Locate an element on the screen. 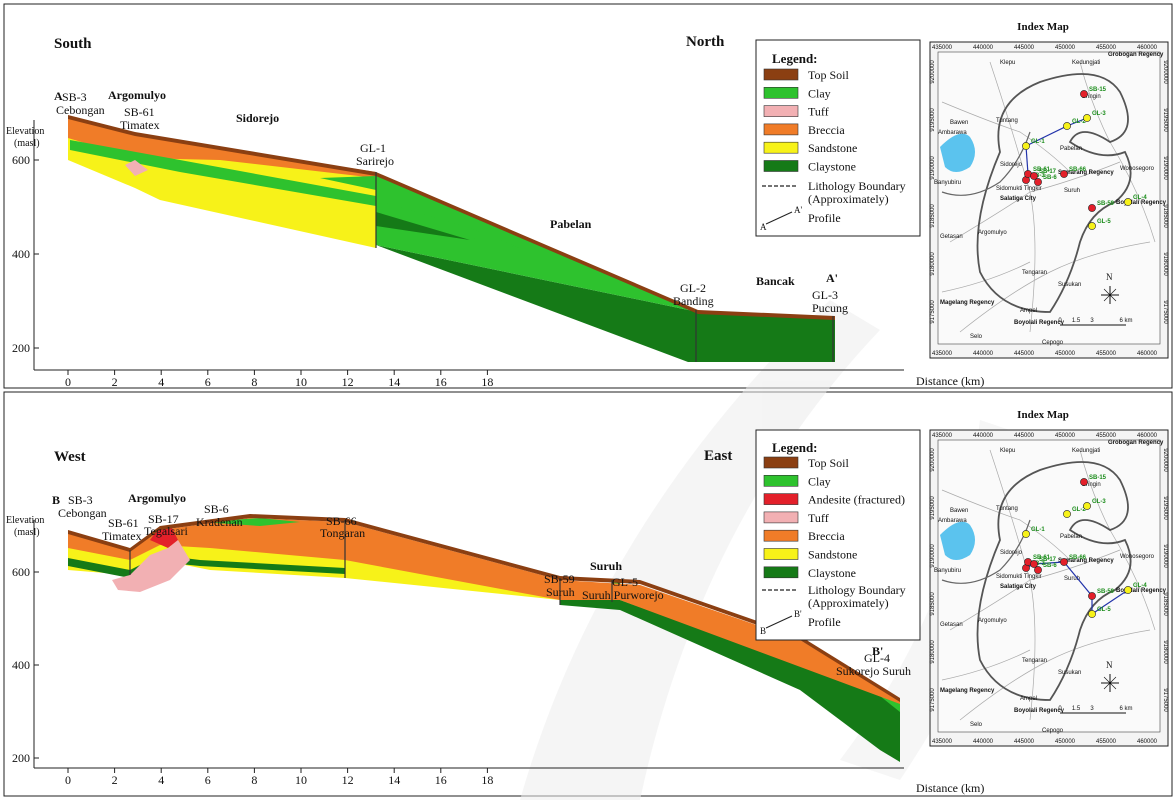 The width and height of the screenshot is (1176, 800). top-well-name: GL-2 is located at coordinates (693, 288).